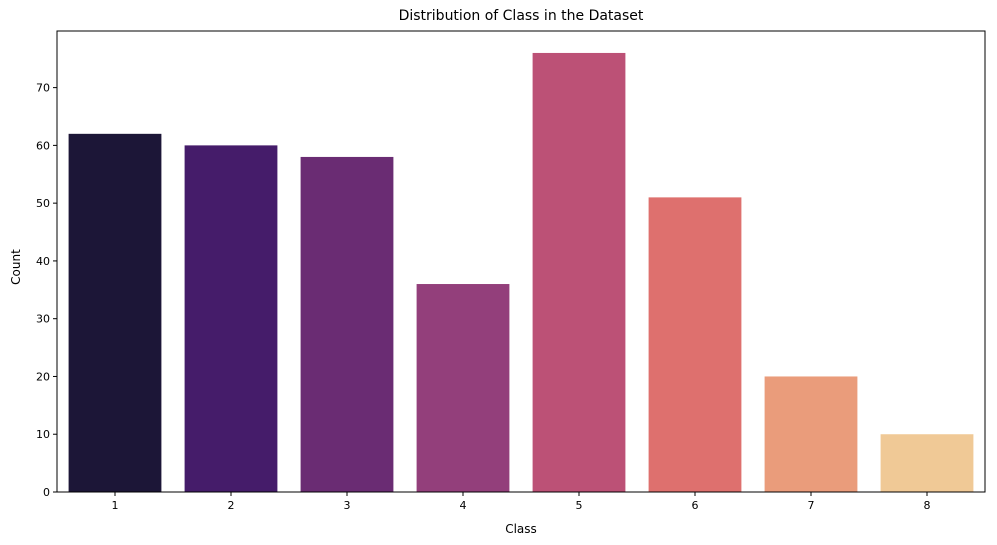 The image size is (997, 545). I want to click on x-tick-label: 5, so click(579, 505).